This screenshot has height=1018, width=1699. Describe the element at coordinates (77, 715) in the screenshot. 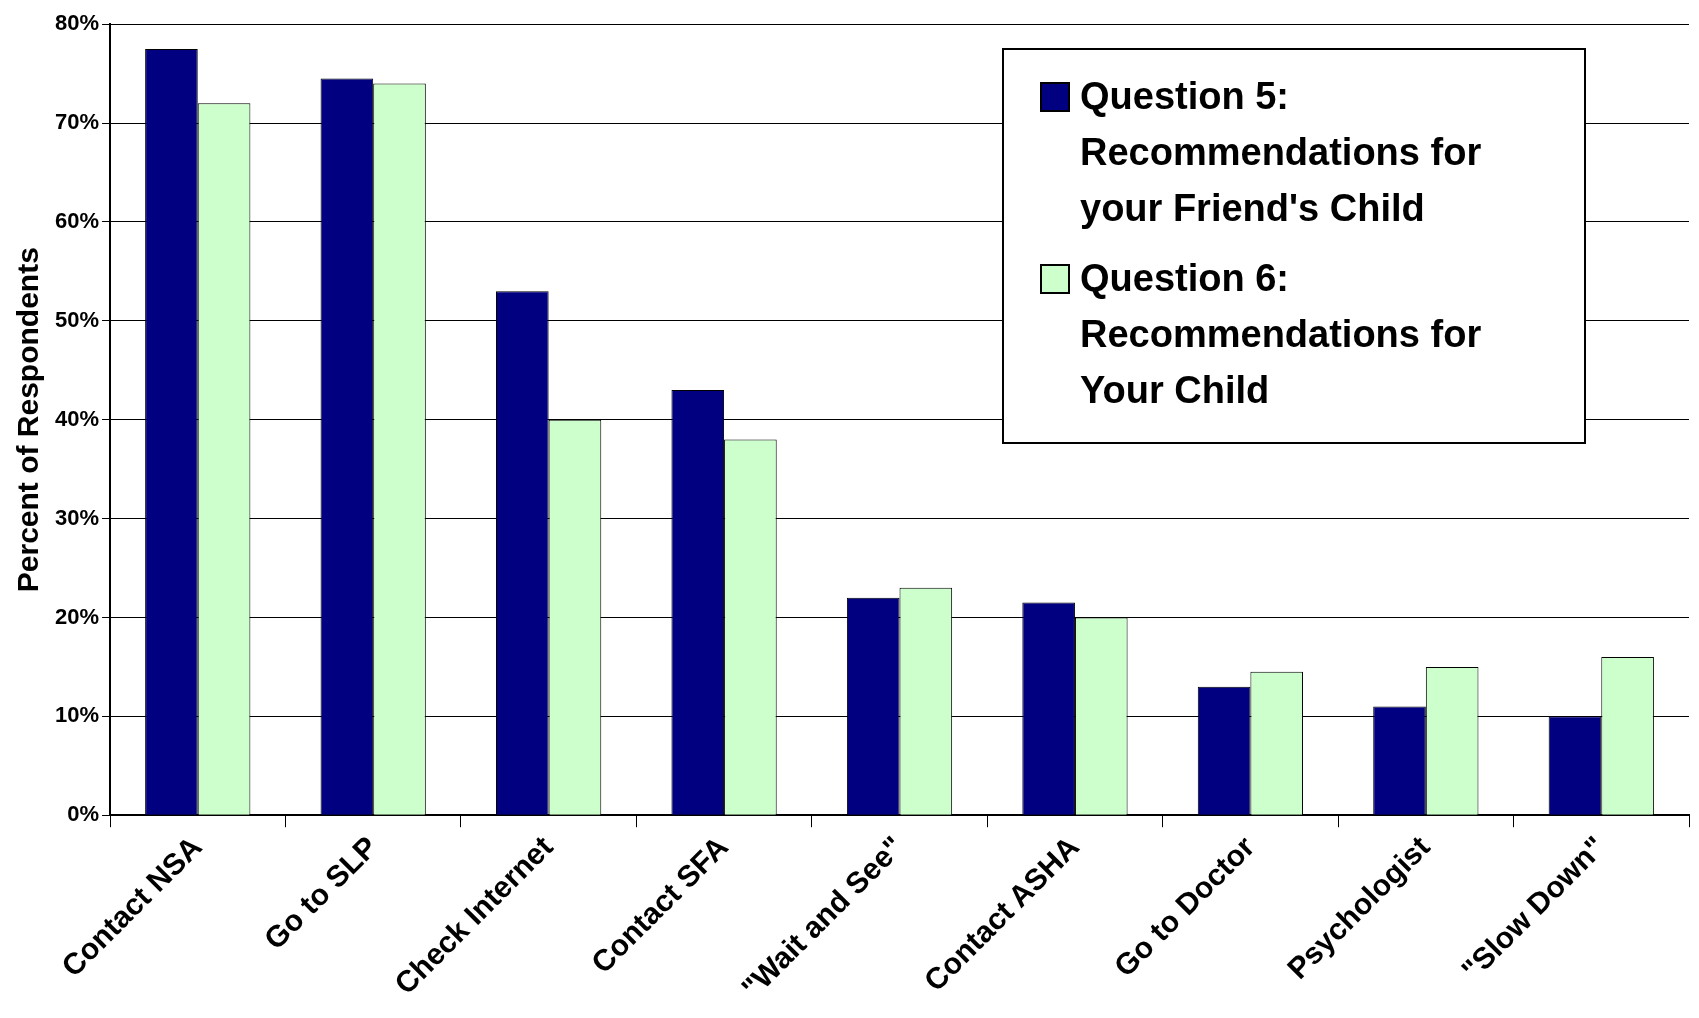

I see `y-tick-label: 10%` at that location.